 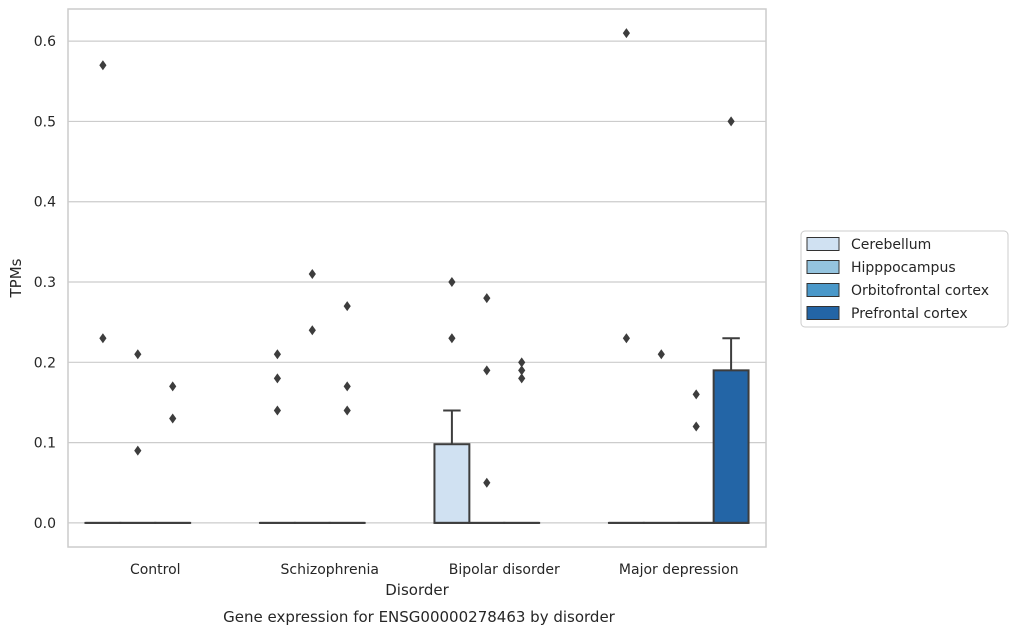 I want to click on y-tick-label: 0.5, so click(x=45, y=122).